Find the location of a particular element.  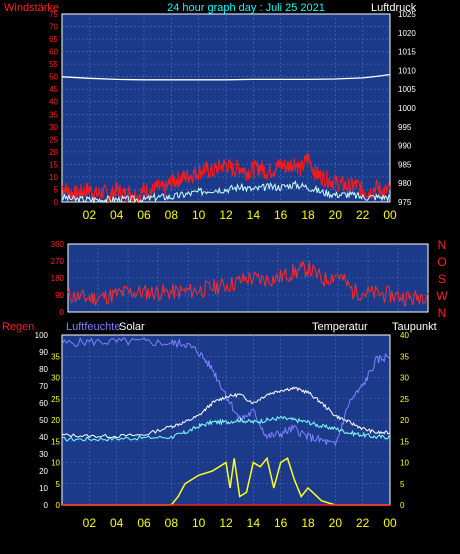

pressure-y-tick-label: 990 is located at coordinates (405, 146).